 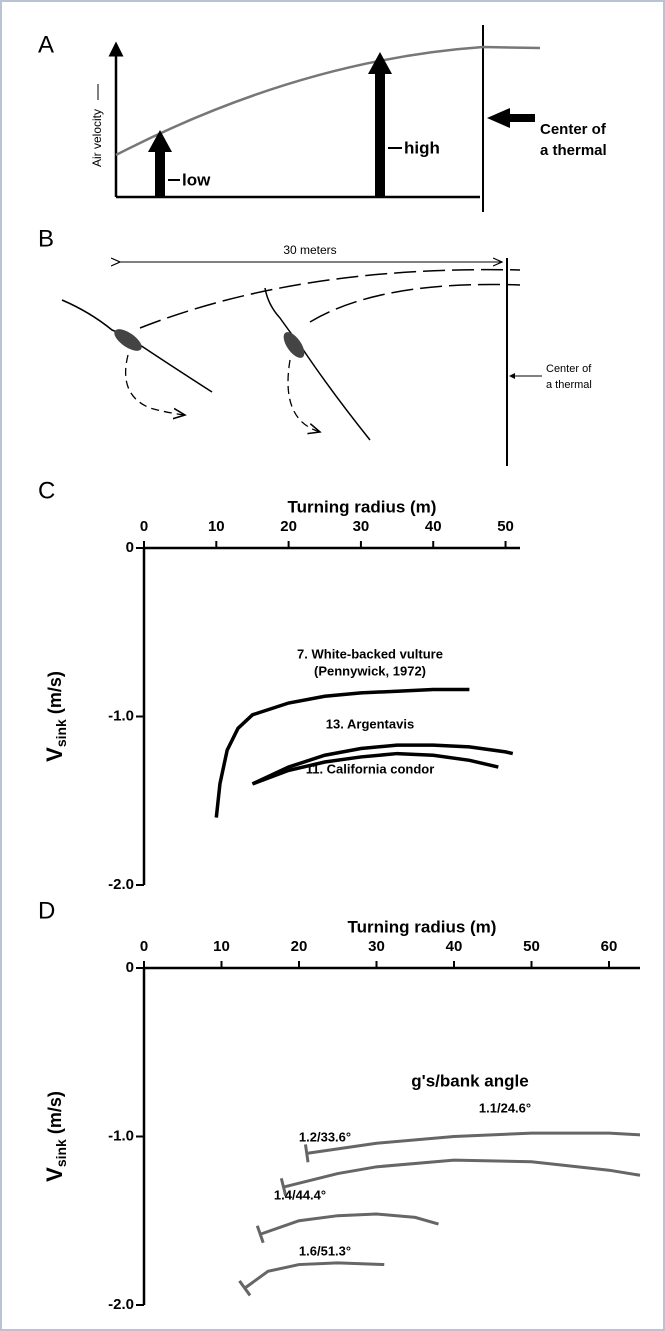 I want to click on low-label: low, so click(x=196, y=179).